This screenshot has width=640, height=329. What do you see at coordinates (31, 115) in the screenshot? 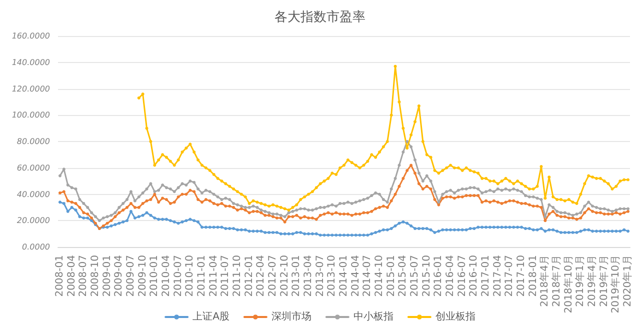
I see `y-tick-label: 100.0000` at bounding box center [31, 115].